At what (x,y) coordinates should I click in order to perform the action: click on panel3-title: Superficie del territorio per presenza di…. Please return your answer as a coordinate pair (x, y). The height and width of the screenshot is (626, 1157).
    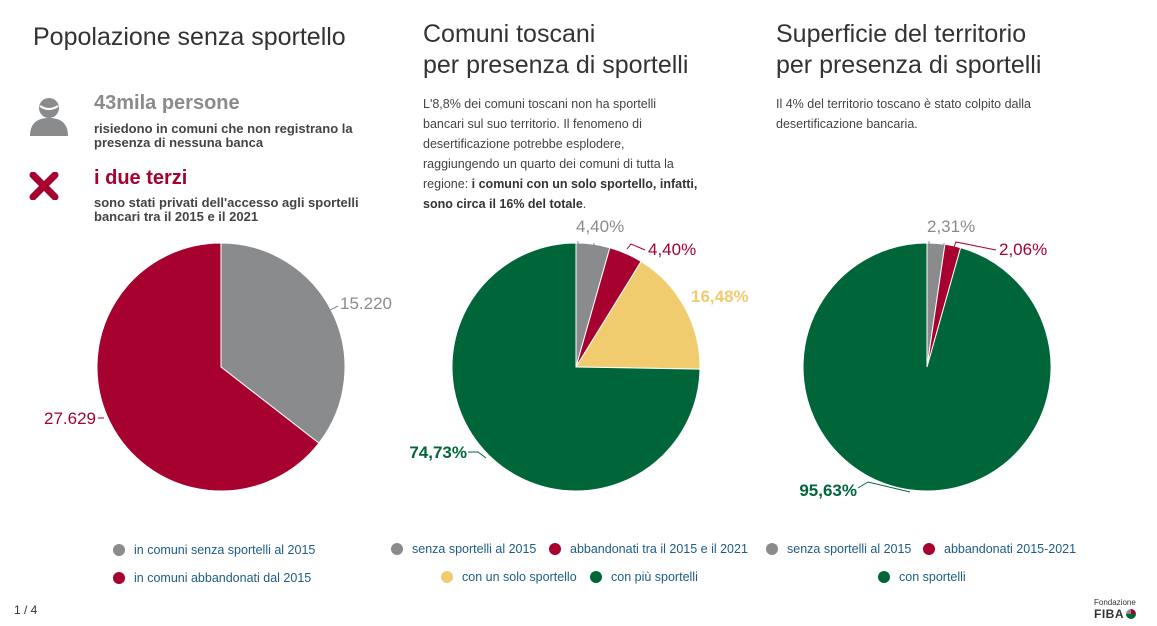
    Looking at the image, I should click on (909, 49).